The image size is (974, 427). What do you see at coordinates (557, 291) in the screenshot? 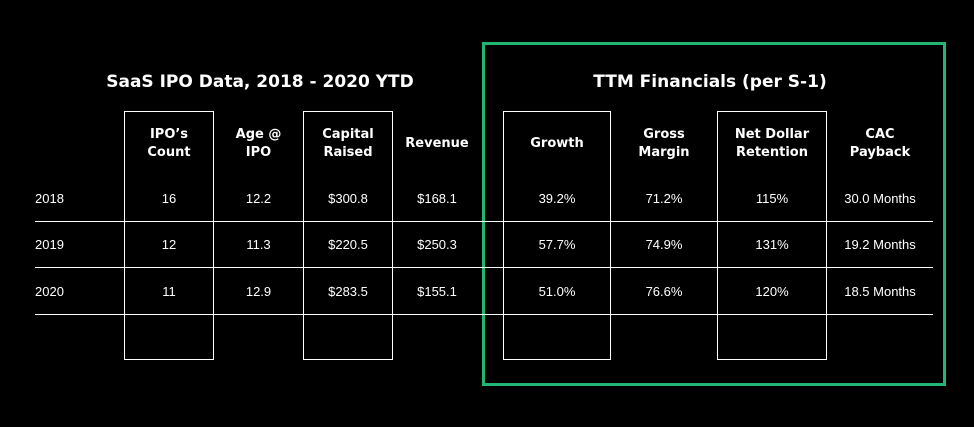
I see `cell: 51.0%` at bounding box center [557, 291].